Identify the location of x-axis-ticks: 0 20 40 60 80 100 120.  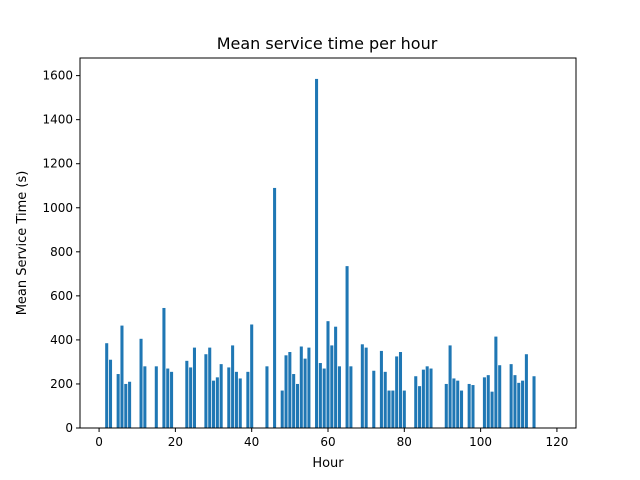
(331, 438).